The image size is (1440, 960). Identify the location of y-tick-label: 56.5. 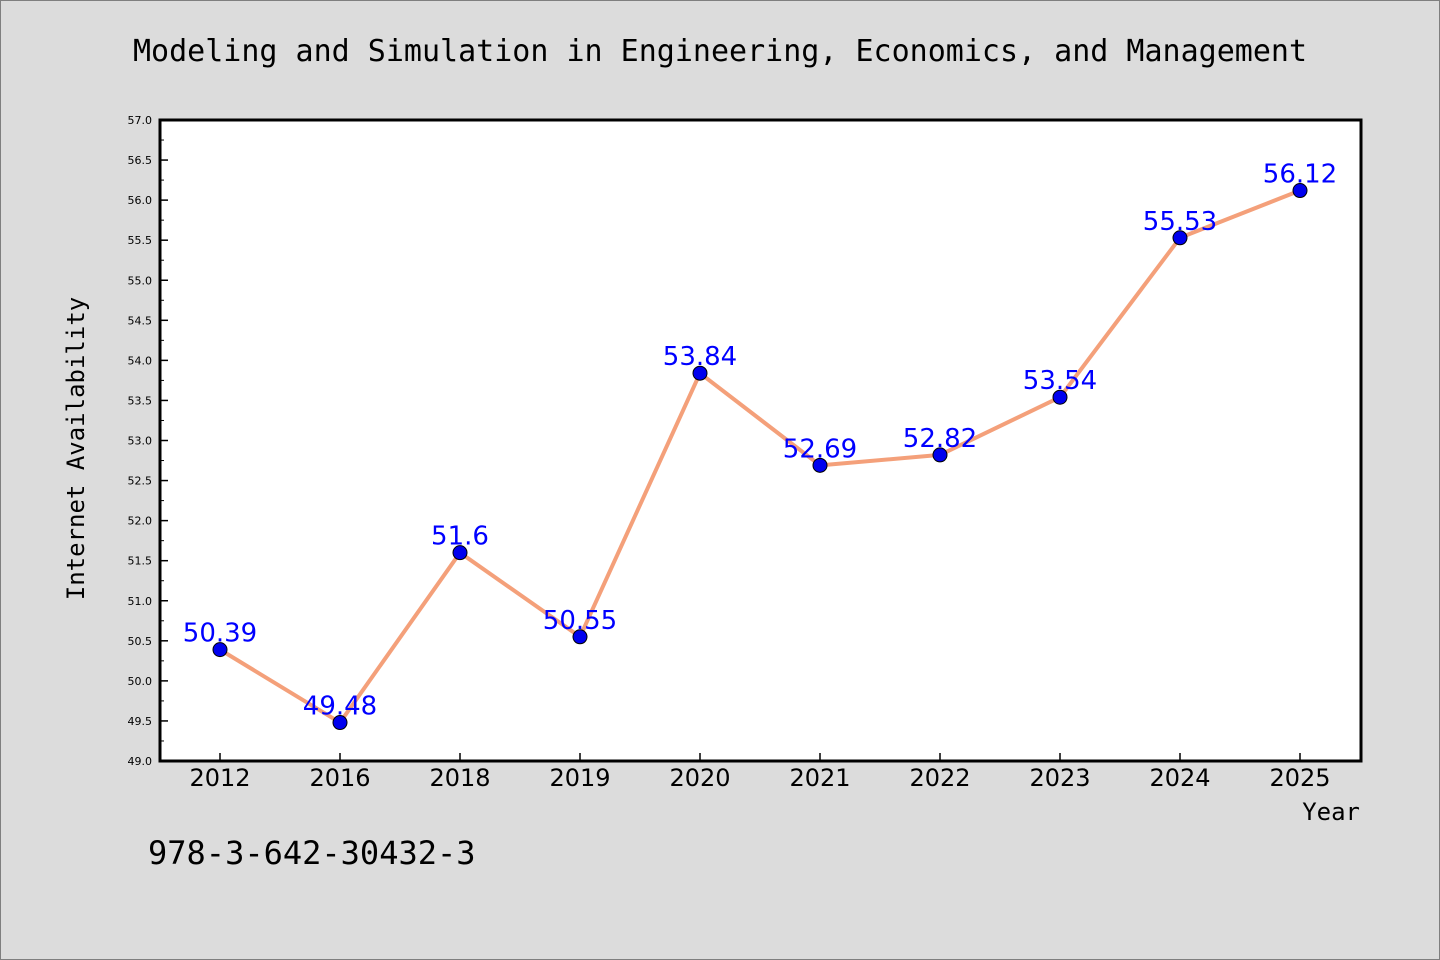
(140, 160).